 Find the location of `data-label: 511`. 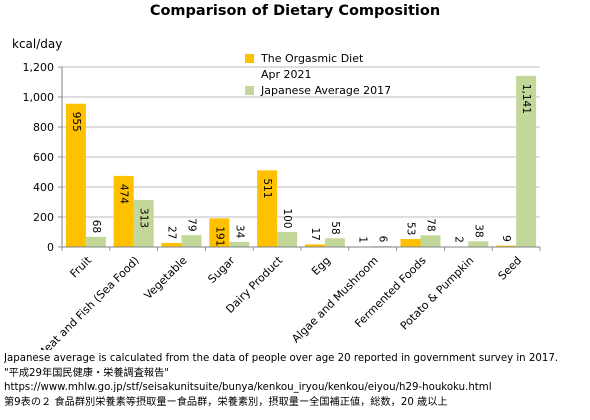

data-label: 511 is located at coordinates (267, 188).